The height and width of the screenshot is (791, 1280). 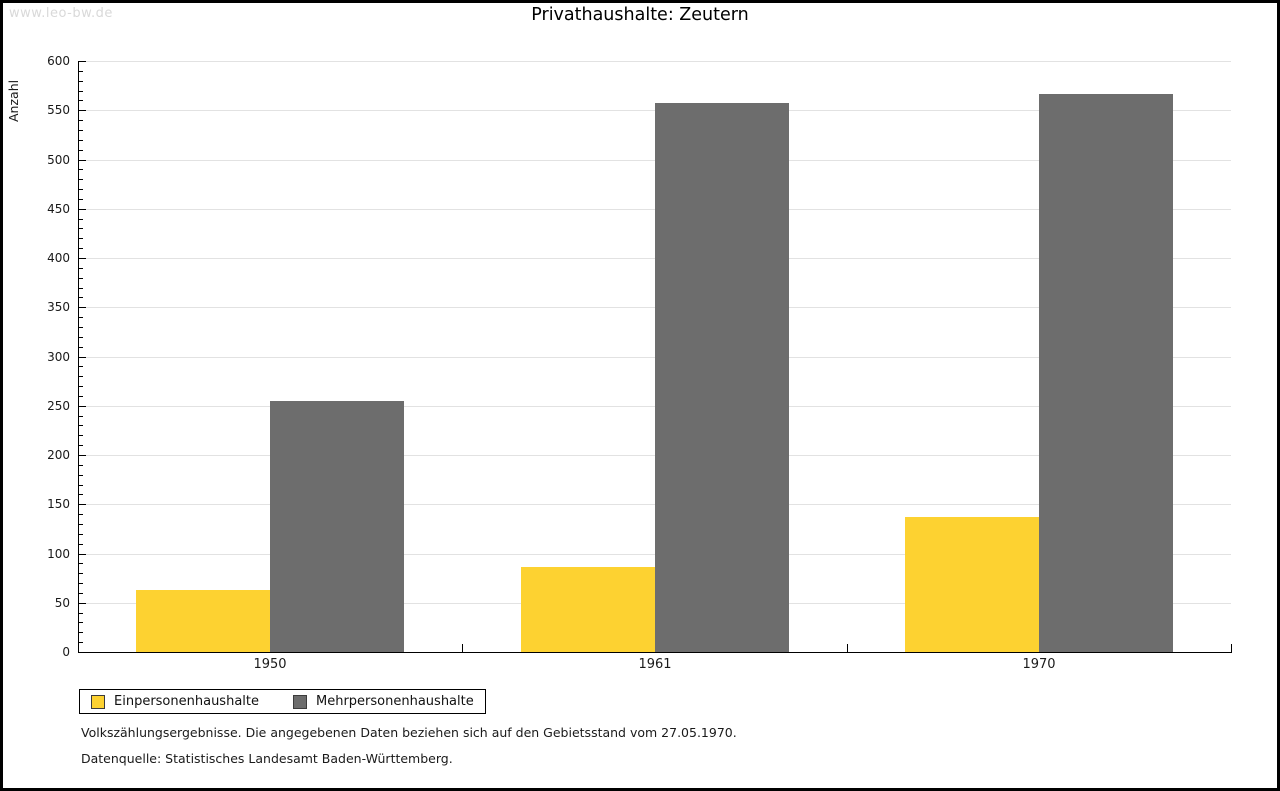 I want to click on y-tick-label-400: 400, so click(x=58, y=258).